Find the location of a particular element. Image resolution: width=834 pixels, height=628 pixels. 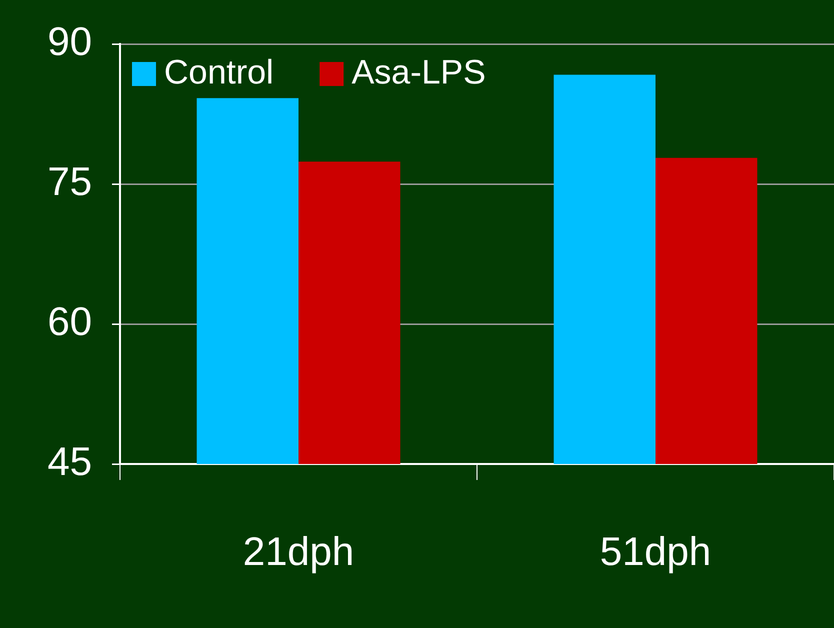

y-tick-label: 90 is located at coordinates (70, 42).